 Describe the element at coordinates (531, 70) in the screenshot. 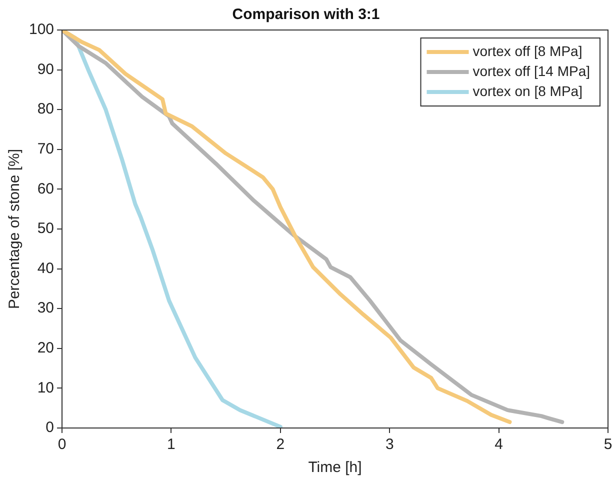

I see `legend-label: vortex off [14 MPa]` at that location.